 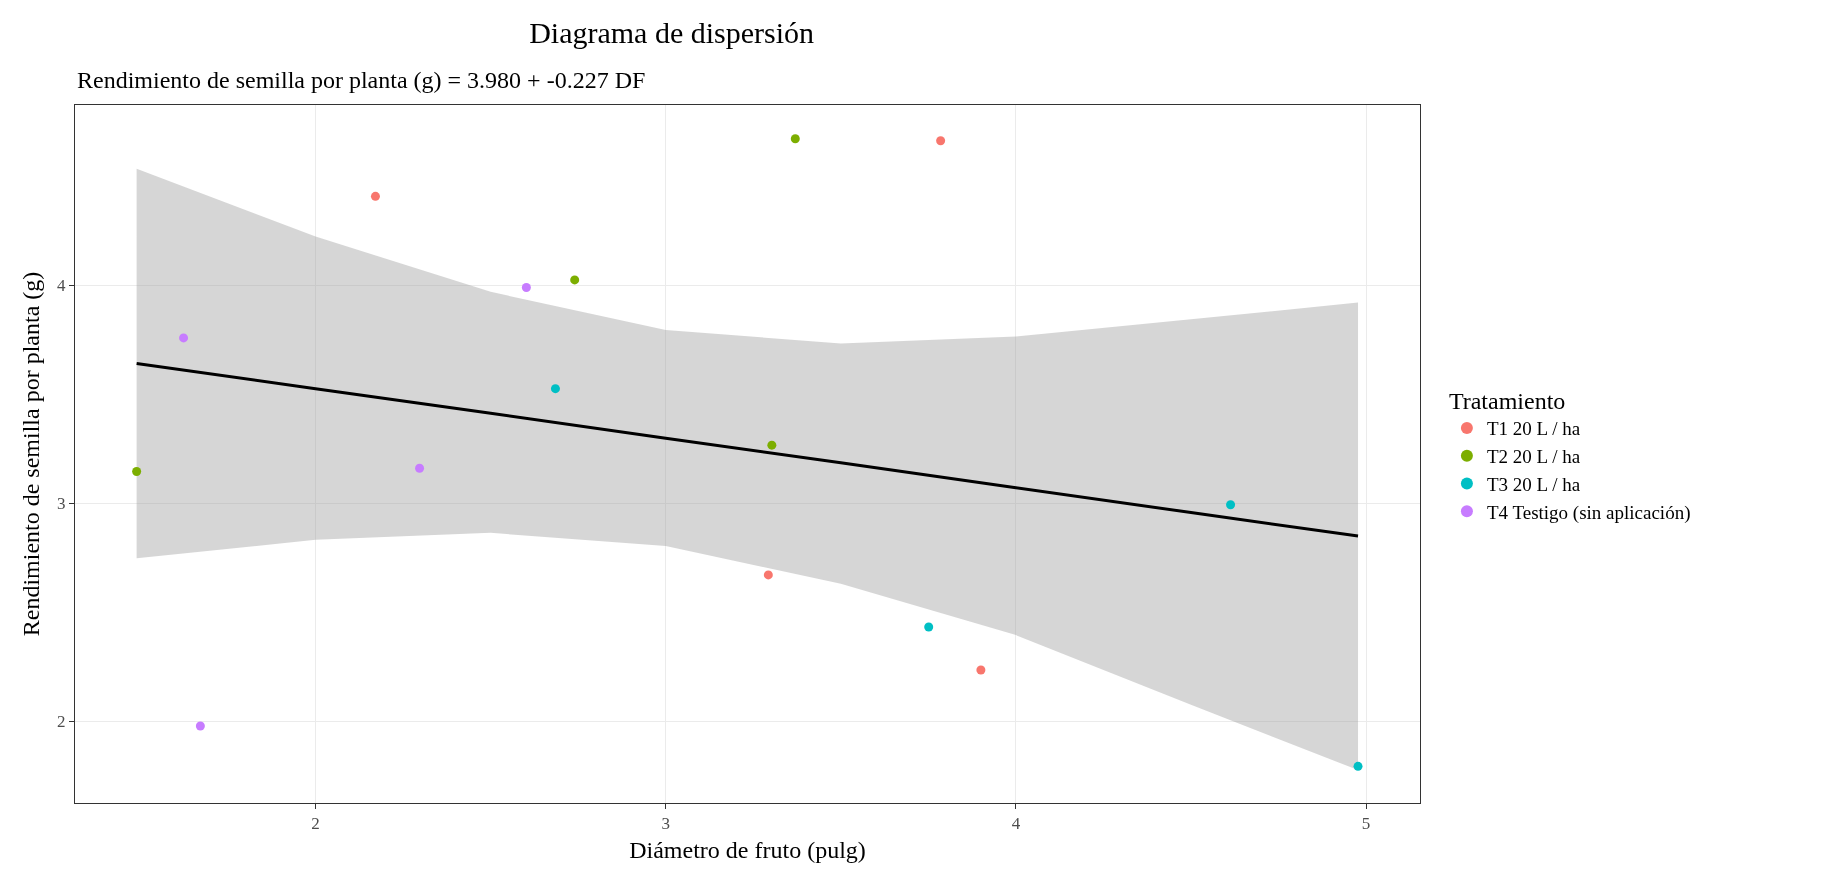 What do you see at coordinates (1533, 457) in the screenshot?
I see `legend-label: T2 20 L / ha` at bounding box center [1533, 457].